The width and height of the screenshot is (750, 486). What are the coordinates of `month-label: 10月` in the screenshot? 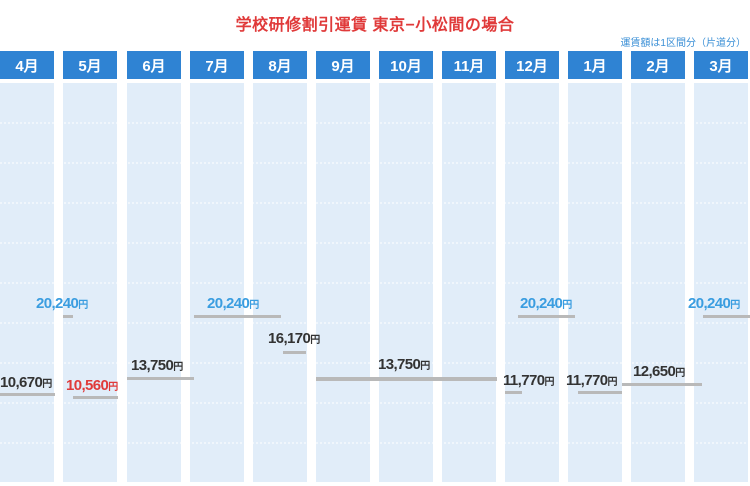 It's located at (406, 66).